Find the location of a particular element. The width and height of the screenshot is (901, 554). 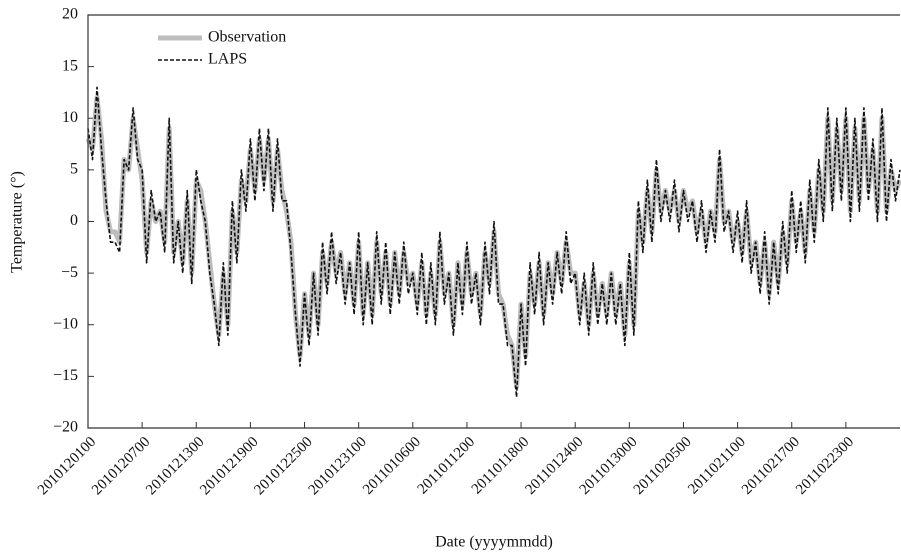

x-tick-label: 2011011200 is located at coordinates (447, 466).